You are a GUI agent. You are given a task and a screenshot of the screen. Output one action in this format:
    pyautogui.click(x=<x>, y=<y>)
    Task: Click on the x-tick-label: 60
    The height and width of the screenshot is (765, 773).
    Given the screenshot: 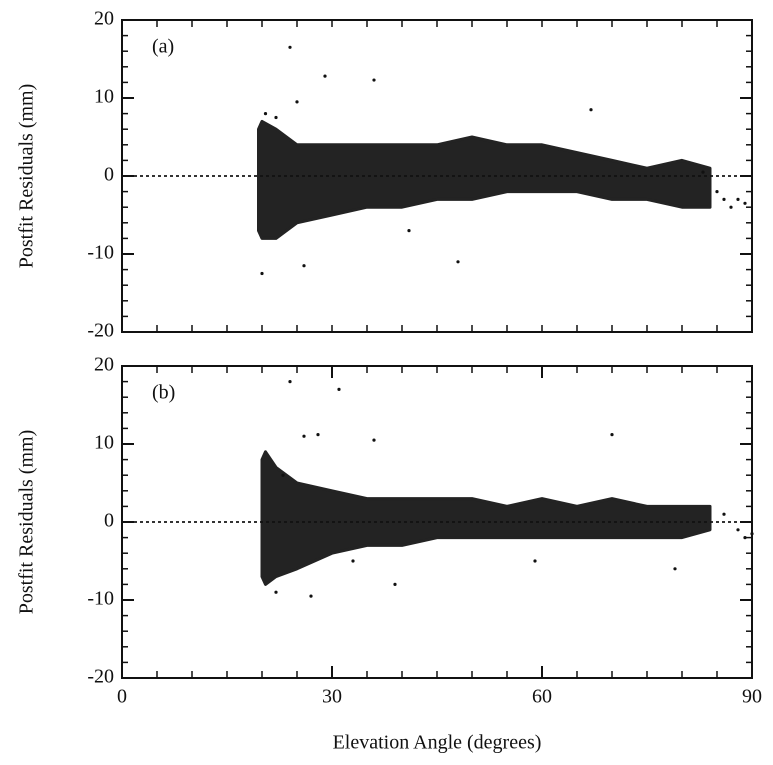 What is the action you would take?
    pyautogui.click(x=542, y=697)
    